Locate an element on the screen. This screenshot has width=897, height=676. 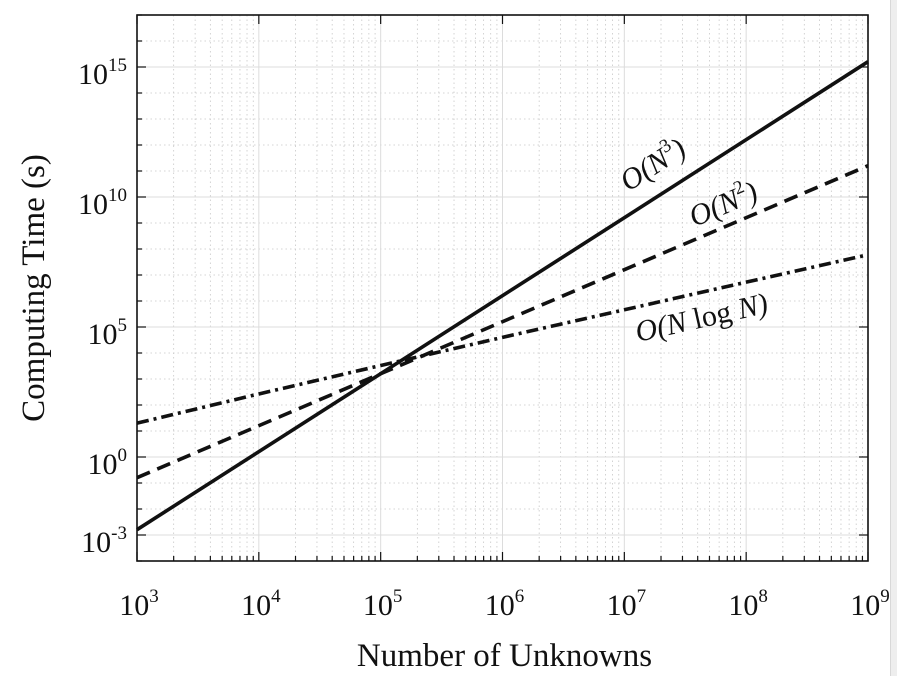
y-axis-label: Computing Time (s) is located at coordinates (34, 288).